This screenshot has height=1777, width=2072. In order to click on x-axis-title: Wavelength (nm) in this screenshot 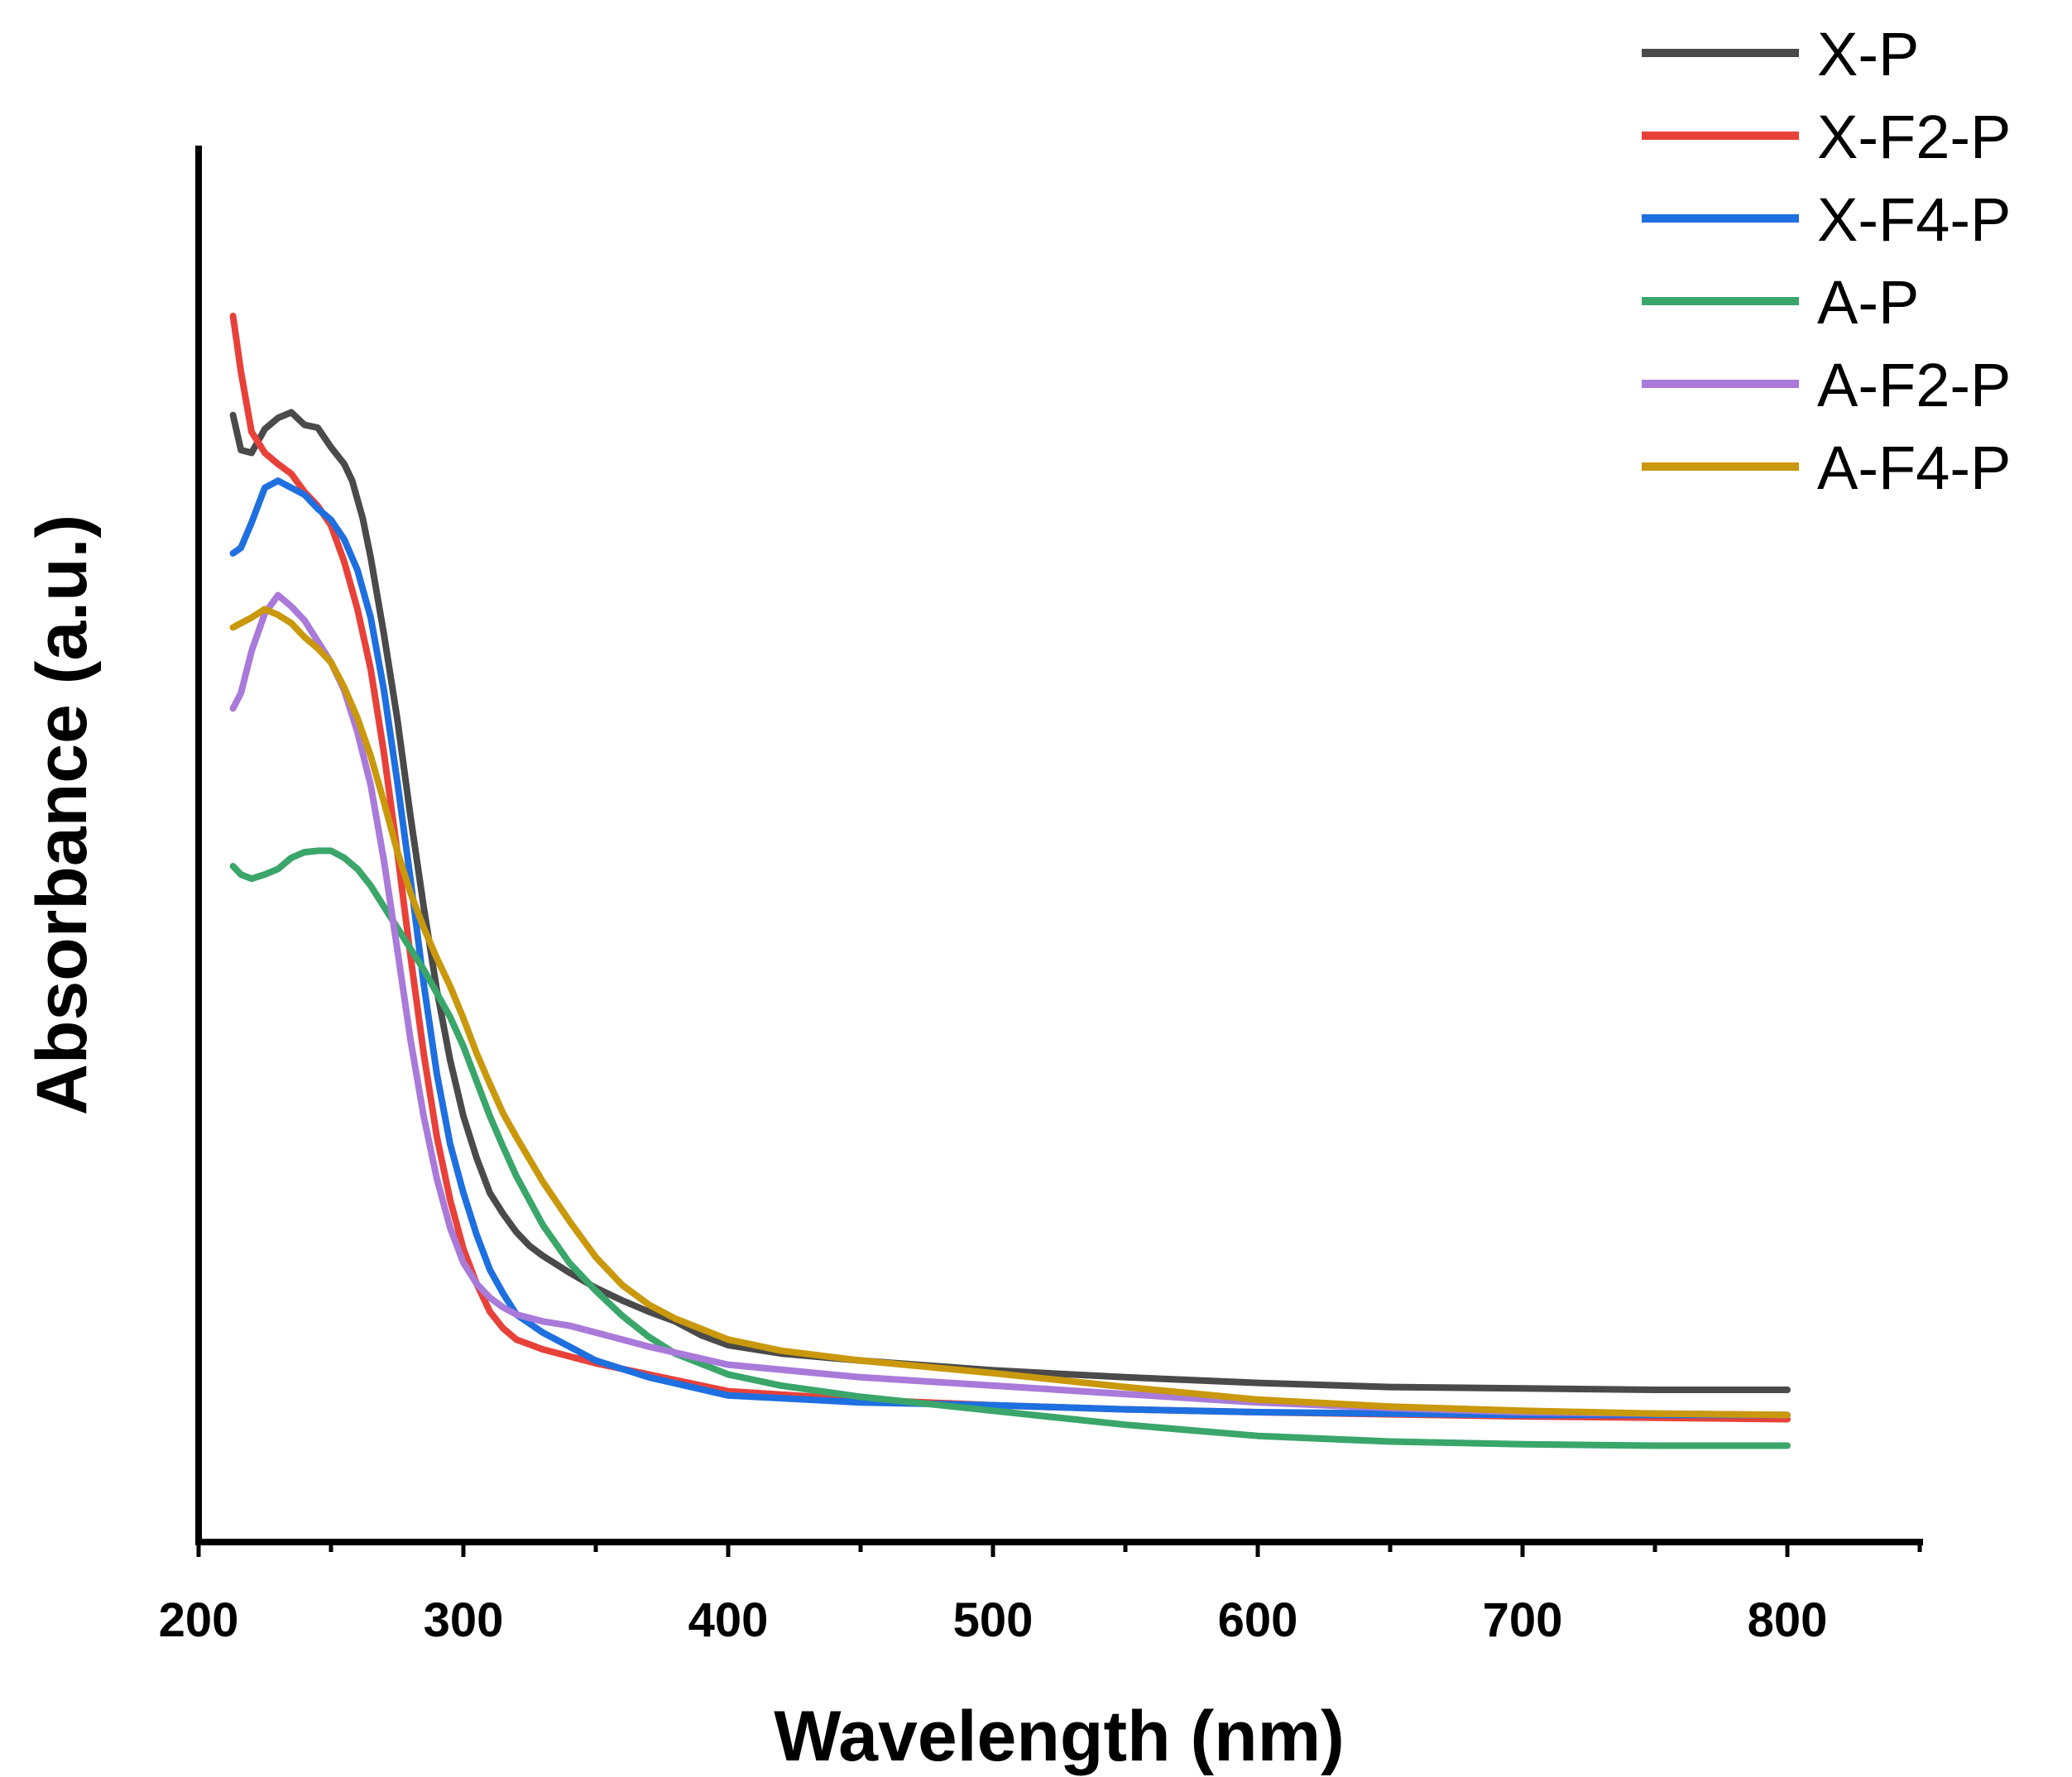, I will do `click(1059, 1737)`.